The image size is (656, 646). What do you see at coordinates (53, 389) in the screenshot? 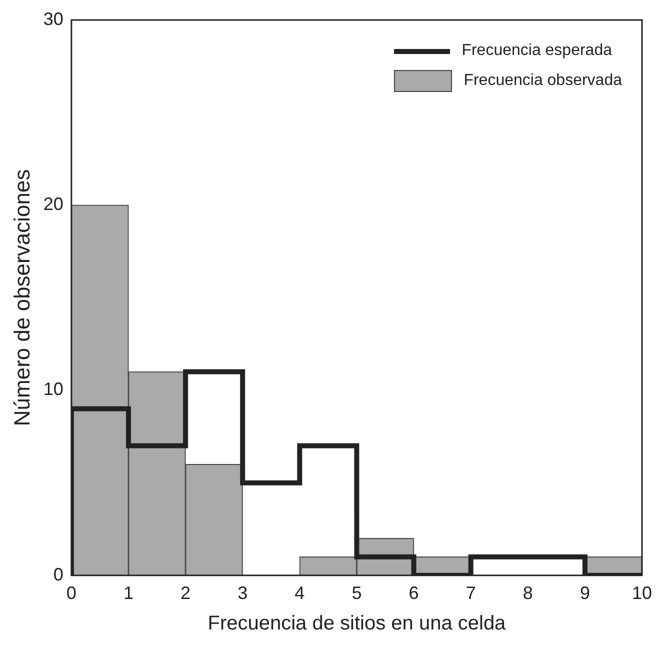
I see `y-tick-label: 10` at bounding box center [53, 389].